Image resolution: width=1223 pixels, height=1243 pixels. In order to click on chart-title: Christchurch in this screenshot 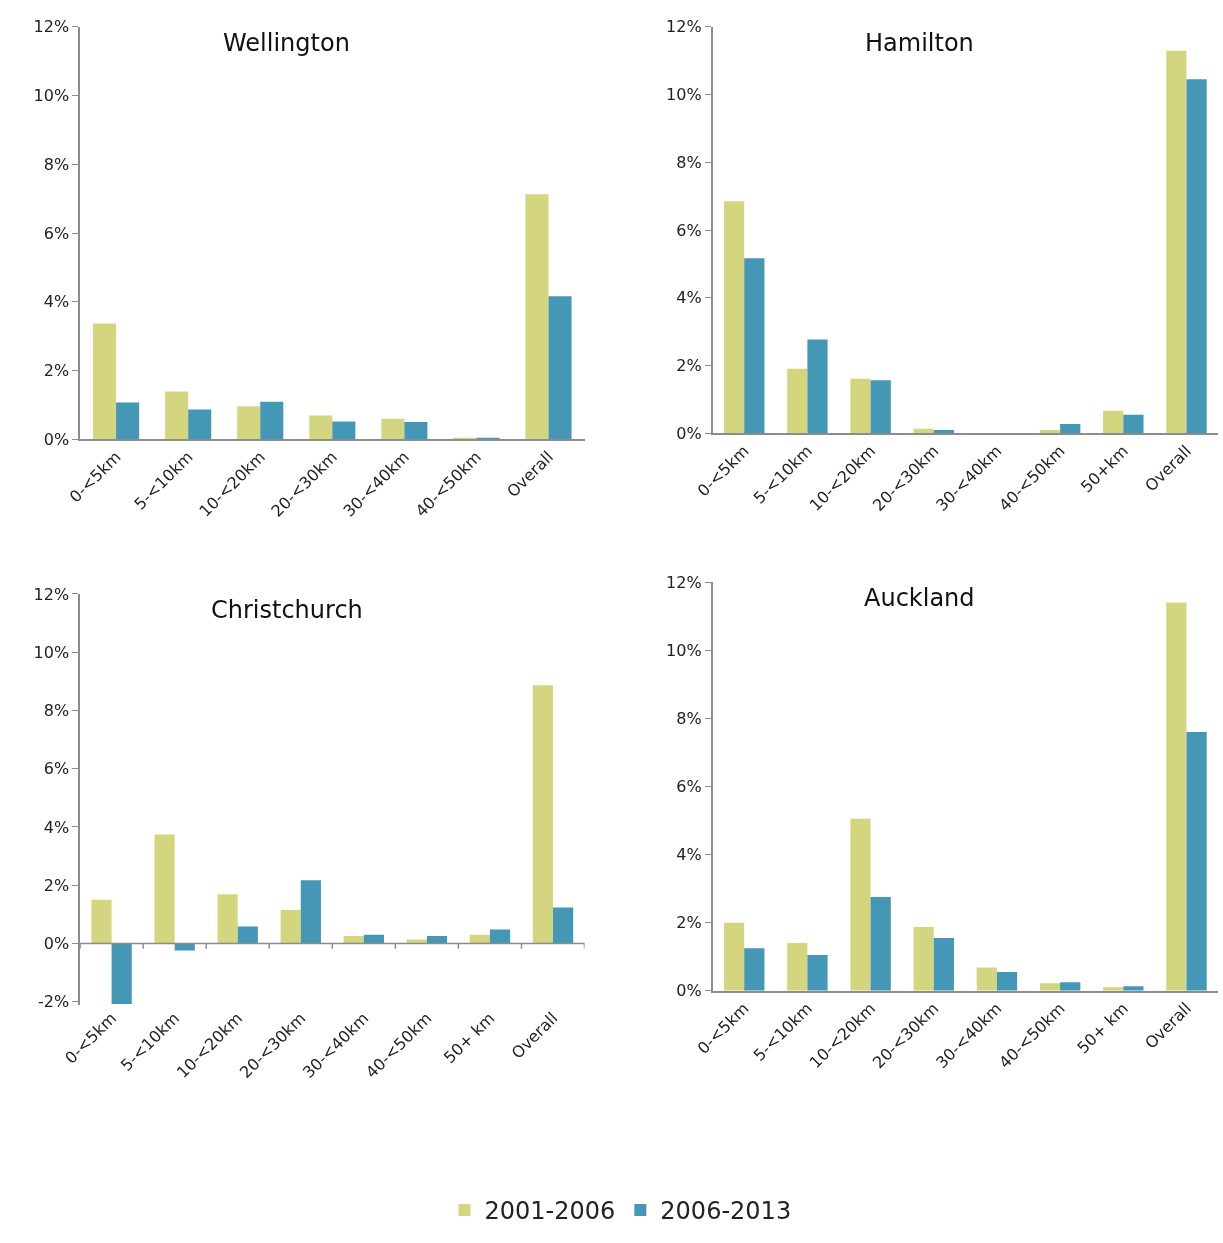, I will do `click(287, 610)`.